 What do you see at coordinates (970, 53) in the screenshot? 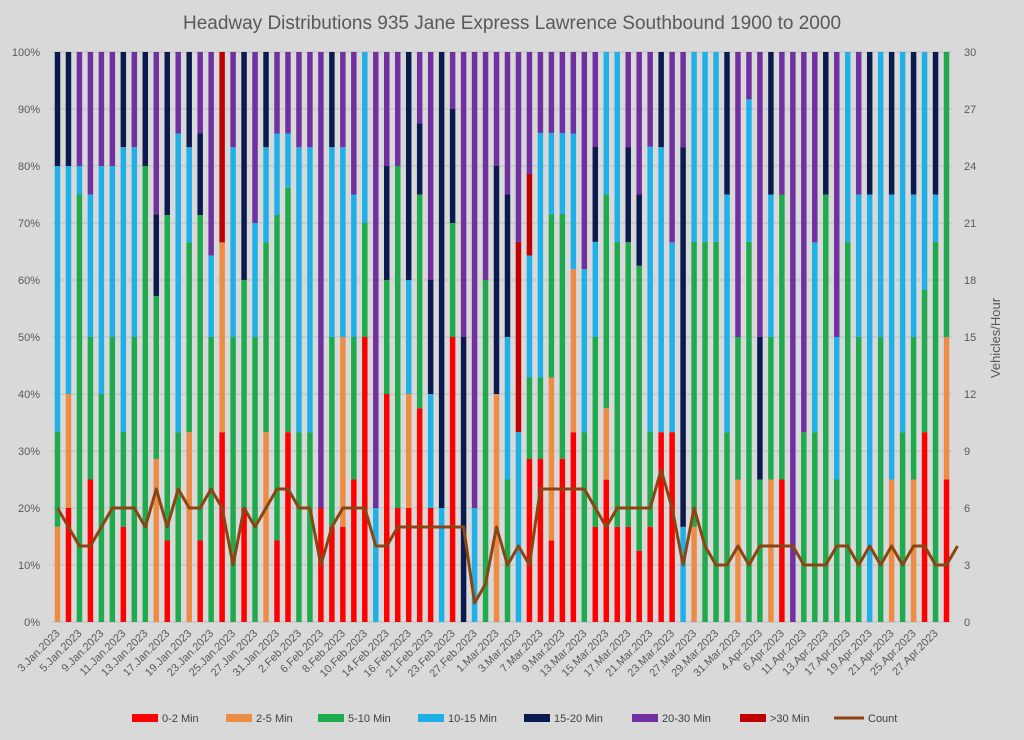
I see `y2-tick-label: 30` at bounding box center [970, 53].